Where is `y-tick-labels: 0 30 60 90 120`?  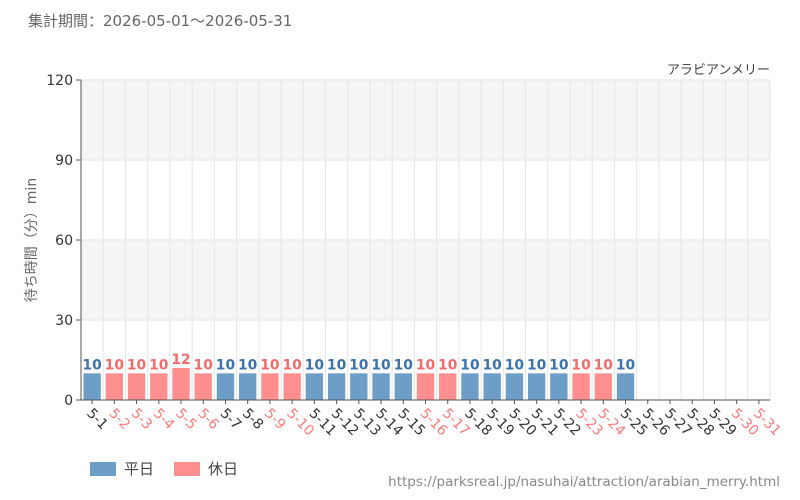
y-tick-labels: 0 30 60 90 120 is located at coordinates (59, 241).